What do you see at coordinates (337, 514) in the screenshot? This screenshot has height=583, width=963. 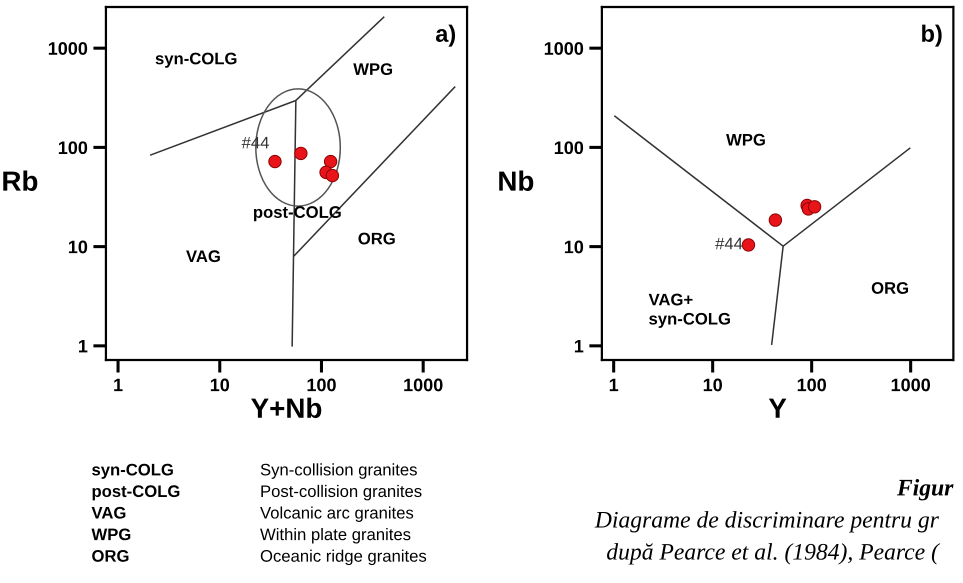 I see `text: Volcanic arc granites` at bounding box center [337, 514].